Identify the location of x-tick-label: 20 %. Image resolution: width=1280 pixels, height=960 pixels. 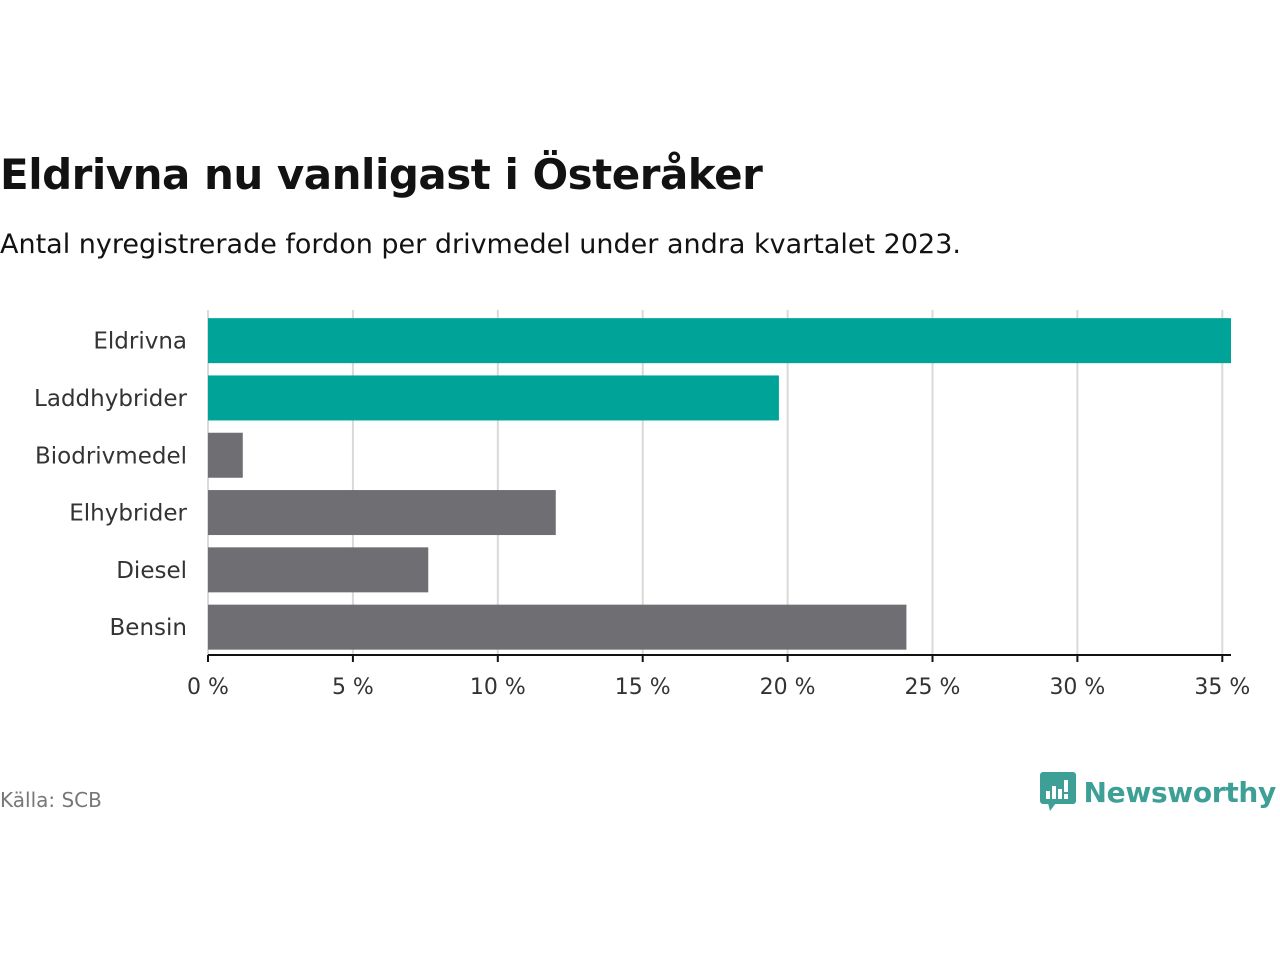
(788, 687).